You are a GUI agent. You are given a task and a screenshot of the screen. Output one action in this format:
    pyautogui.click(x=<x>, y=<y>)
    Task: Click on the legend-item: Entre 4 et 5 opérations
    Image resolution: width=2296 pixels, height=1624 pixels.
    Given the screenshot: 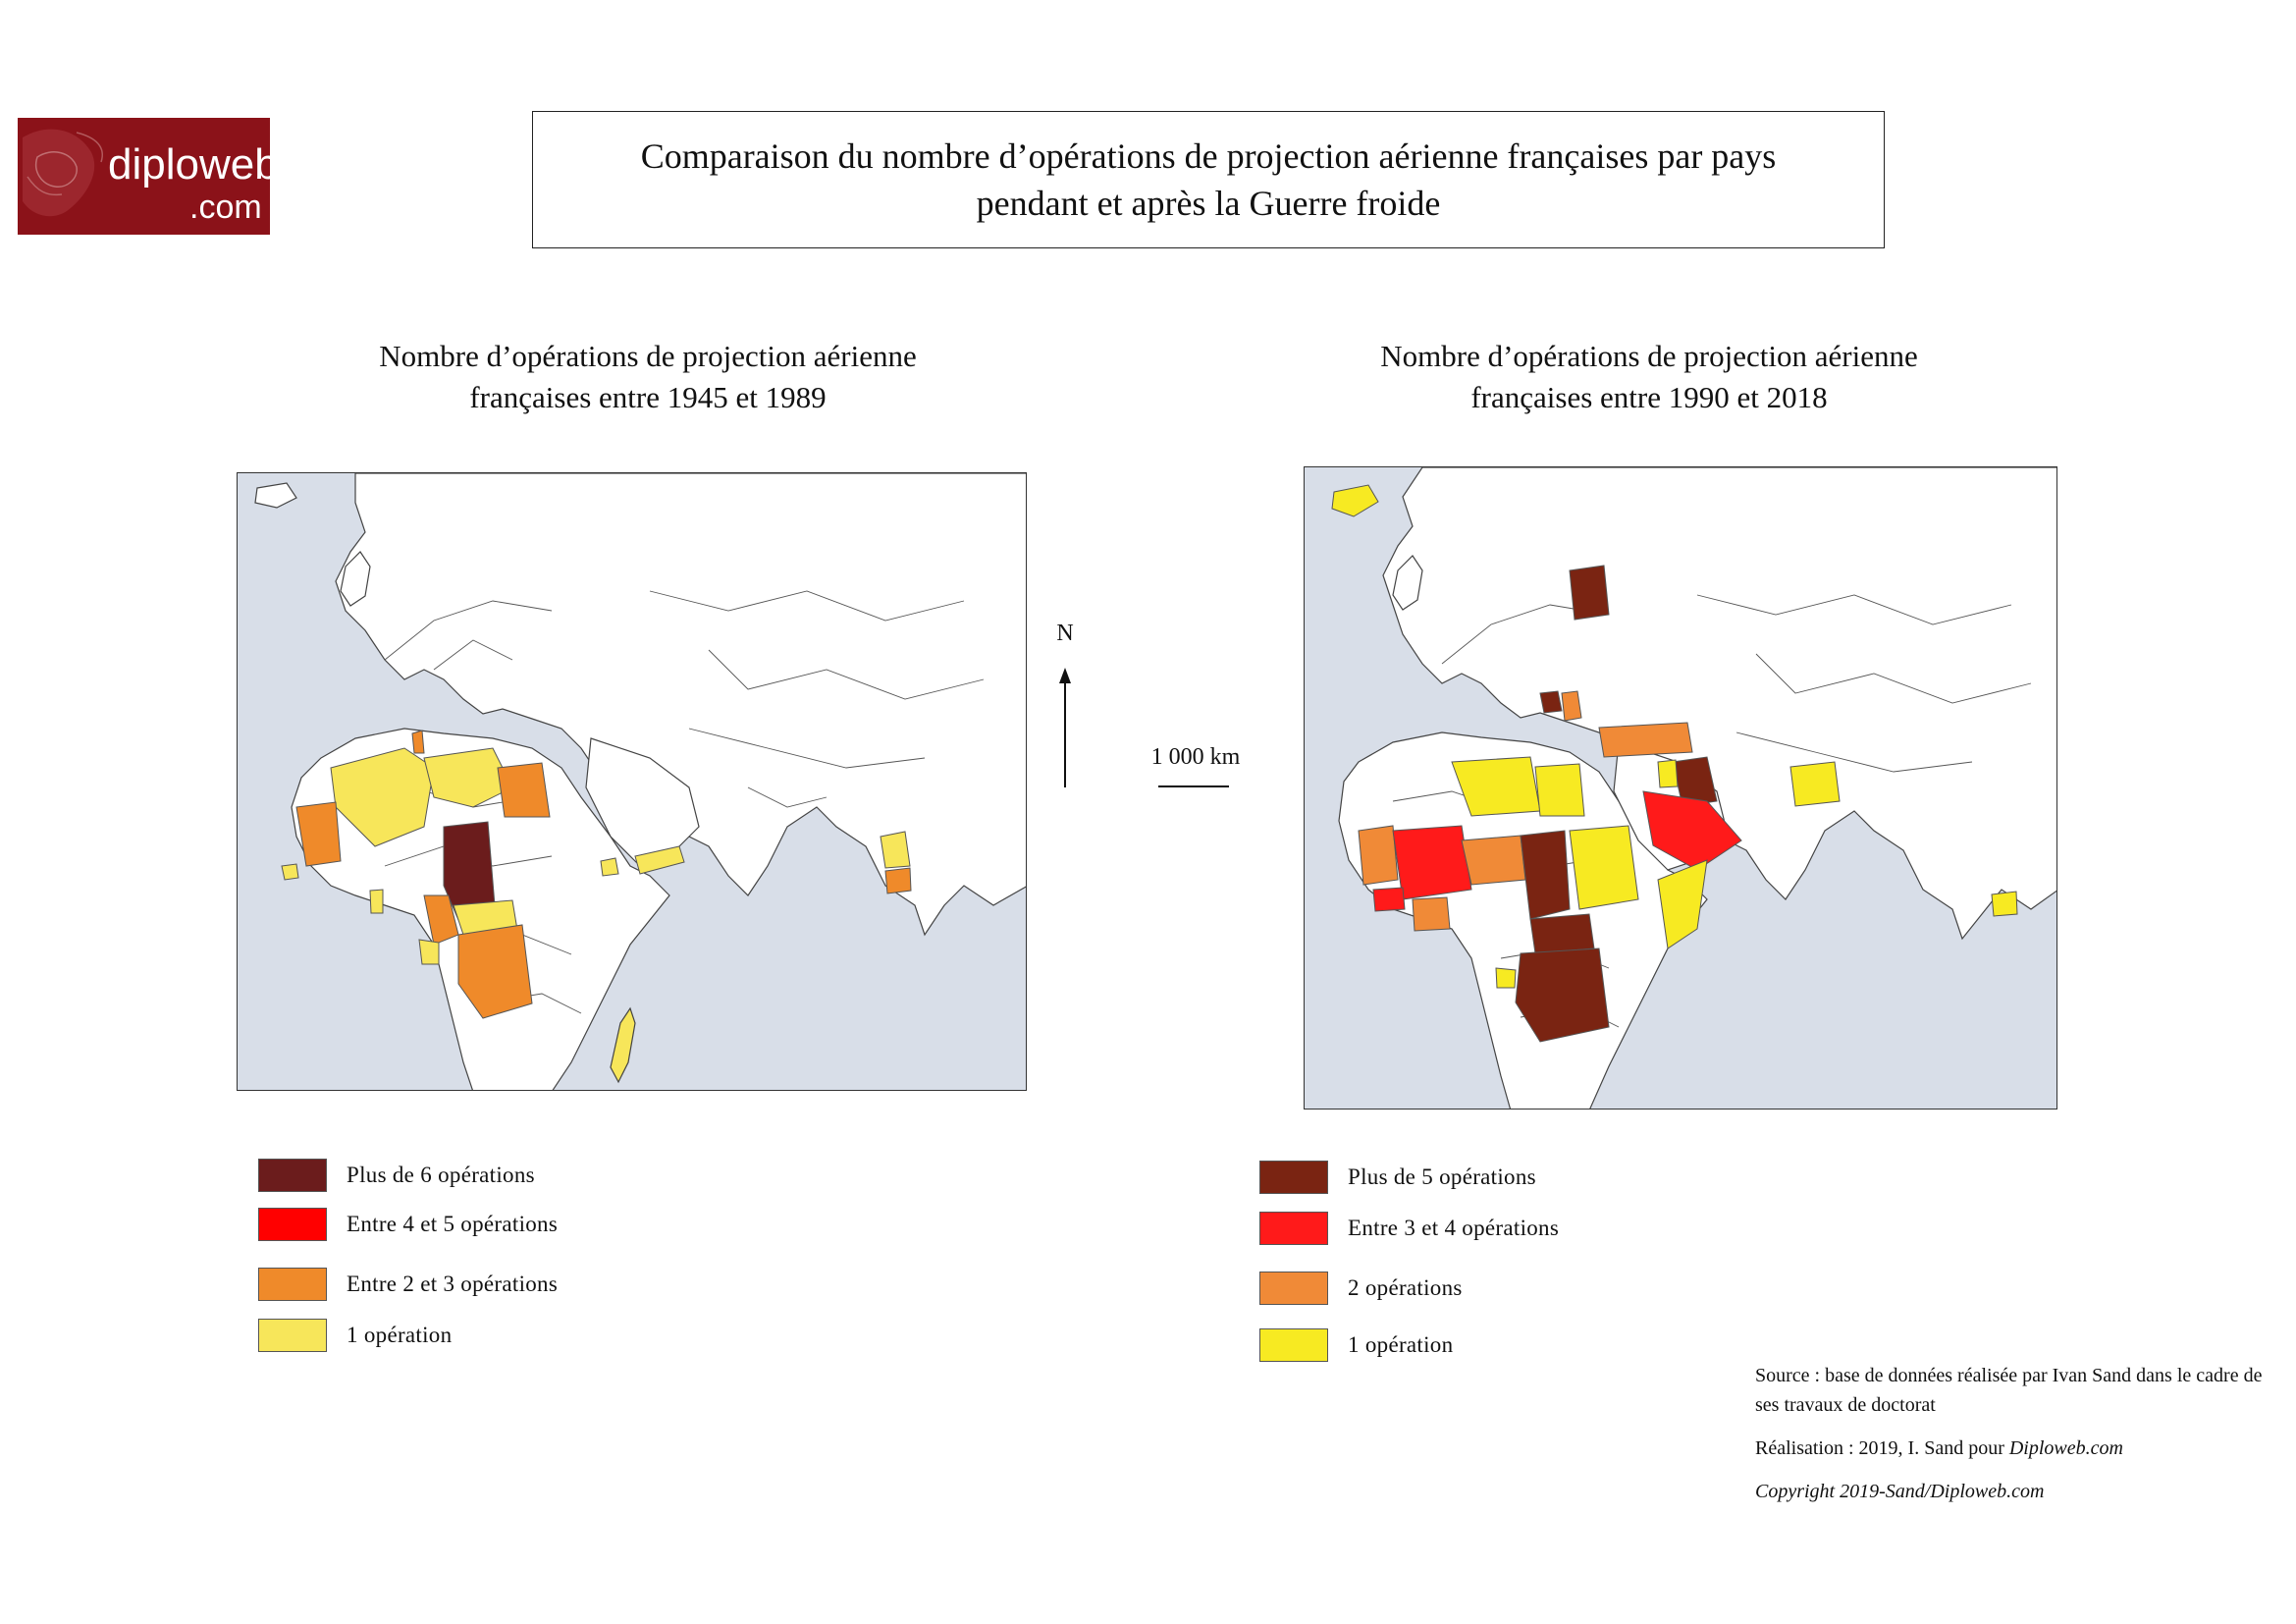 What is the action you would take?
    pyautogui.click(x=408, y=1224)
    